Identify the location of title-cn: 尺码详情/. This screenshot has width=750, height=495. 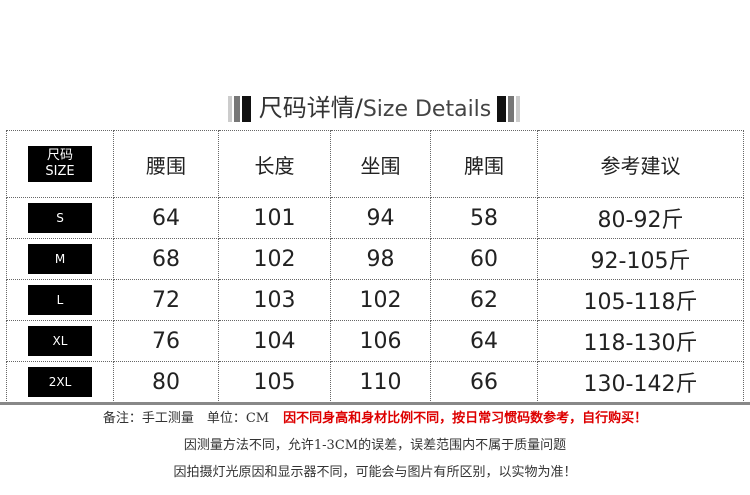
(310, 108).